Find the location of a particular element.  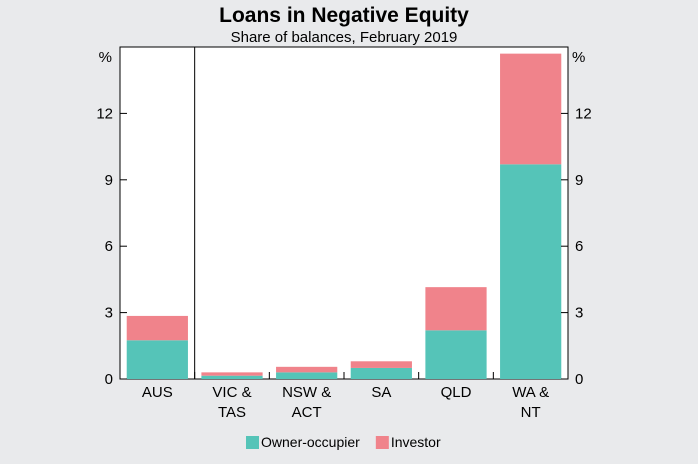

y-unit-right: % is located at coordinates (578, 57).